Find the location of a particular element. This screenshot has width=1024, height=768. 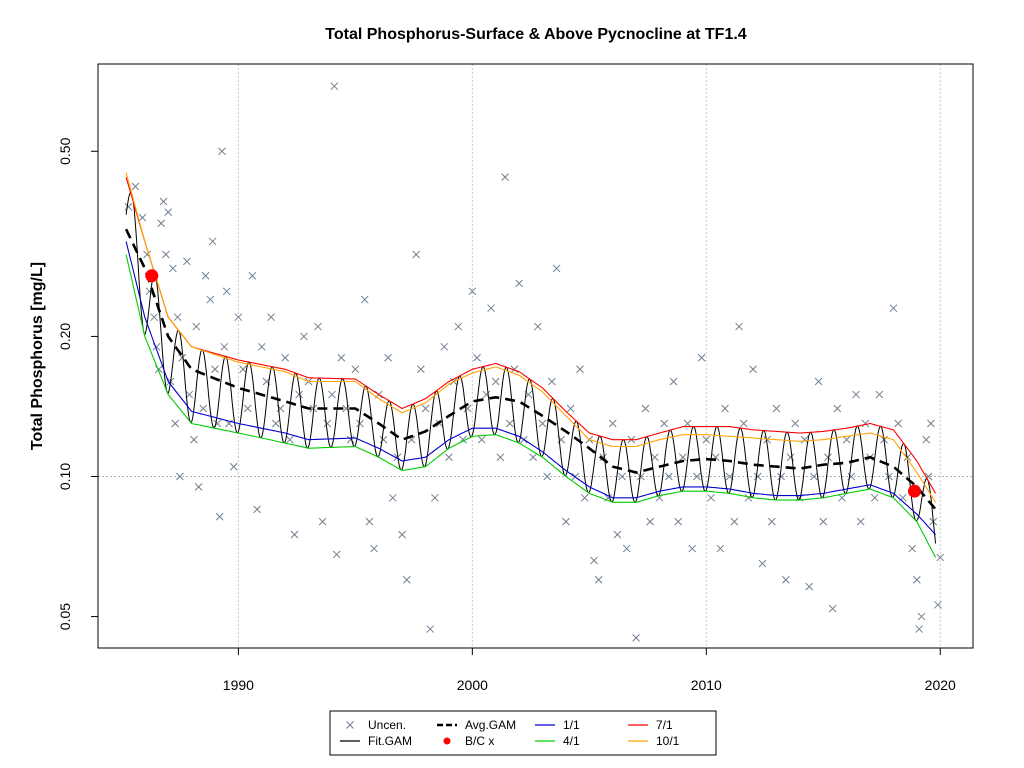

legend-item: 10/1 is located at coordinates (654, 741).